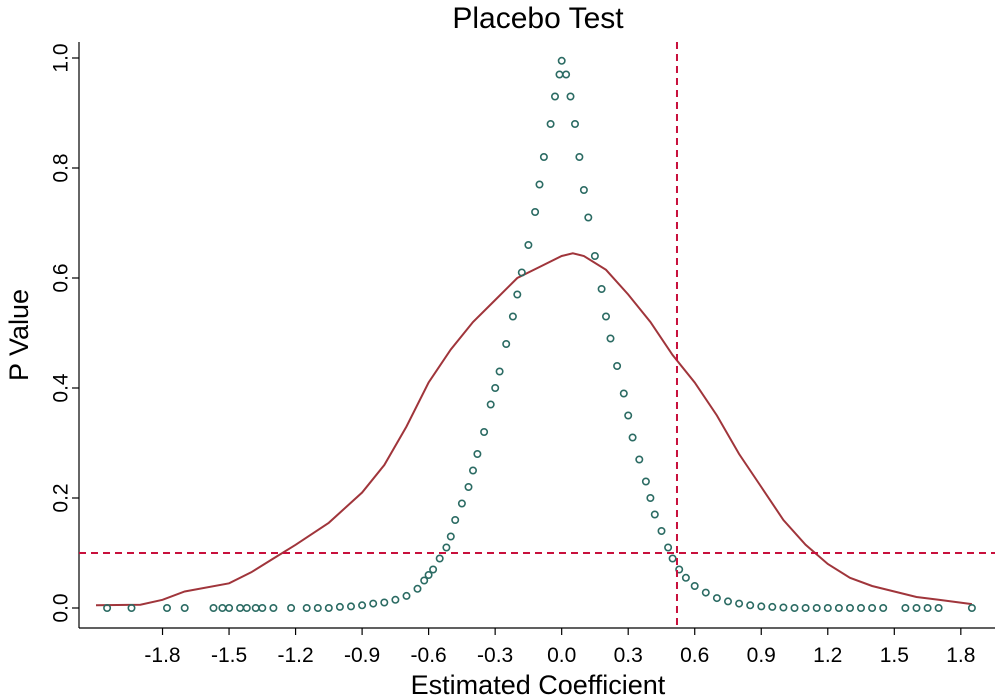 This screenshot has width=1000, height=700. What do you see at coordinates (495, 655) in the screenshot?
I see `x-tick-label: -0.3` at bounding box center [495, 655].